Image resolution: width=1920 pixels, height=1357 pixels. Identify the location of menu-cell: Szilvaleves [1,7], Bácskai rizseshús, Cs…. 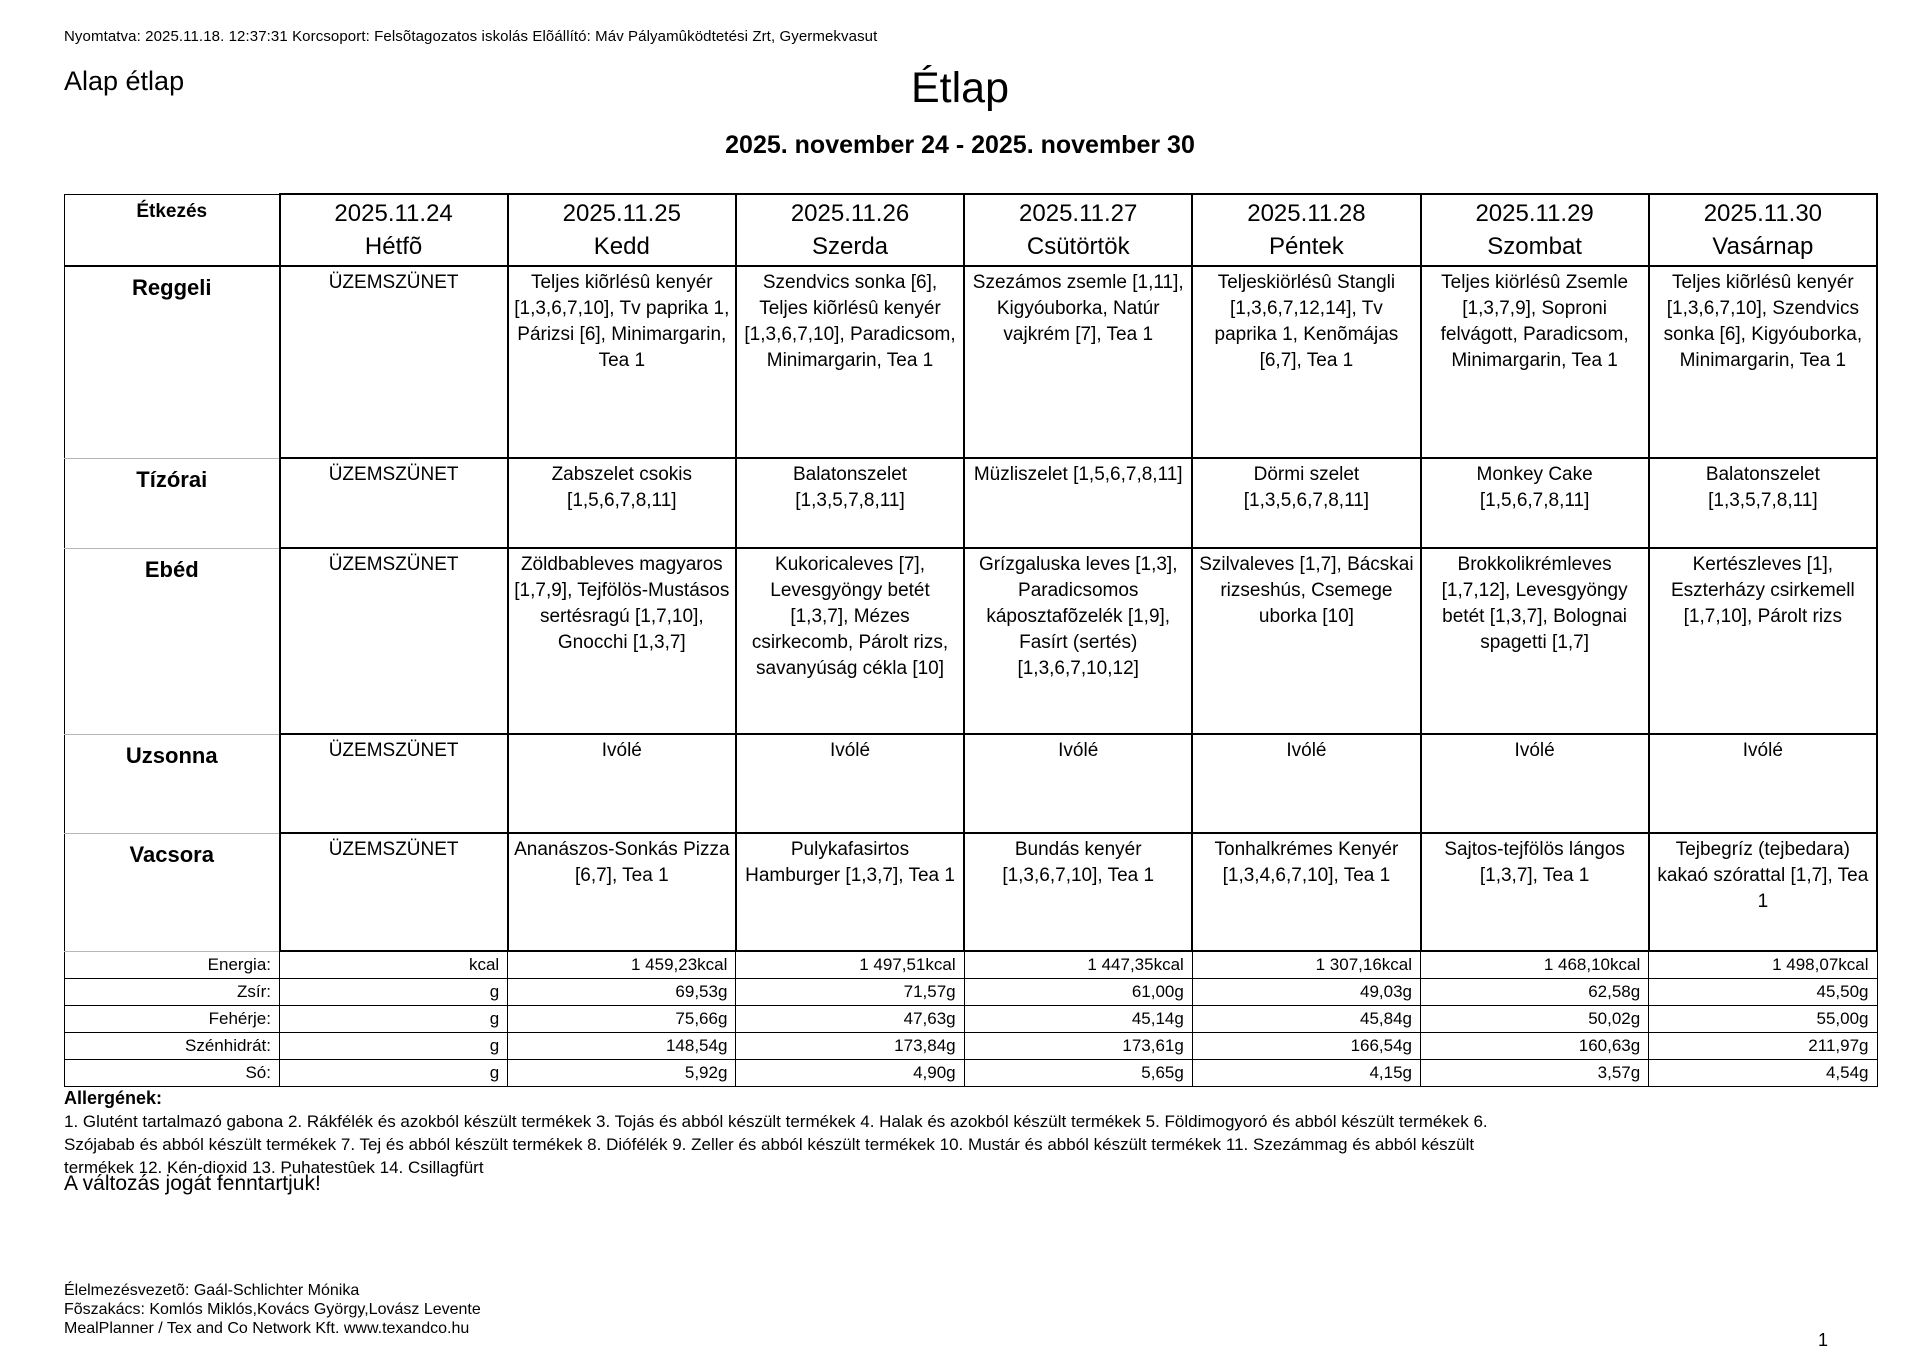
(1306, 641).